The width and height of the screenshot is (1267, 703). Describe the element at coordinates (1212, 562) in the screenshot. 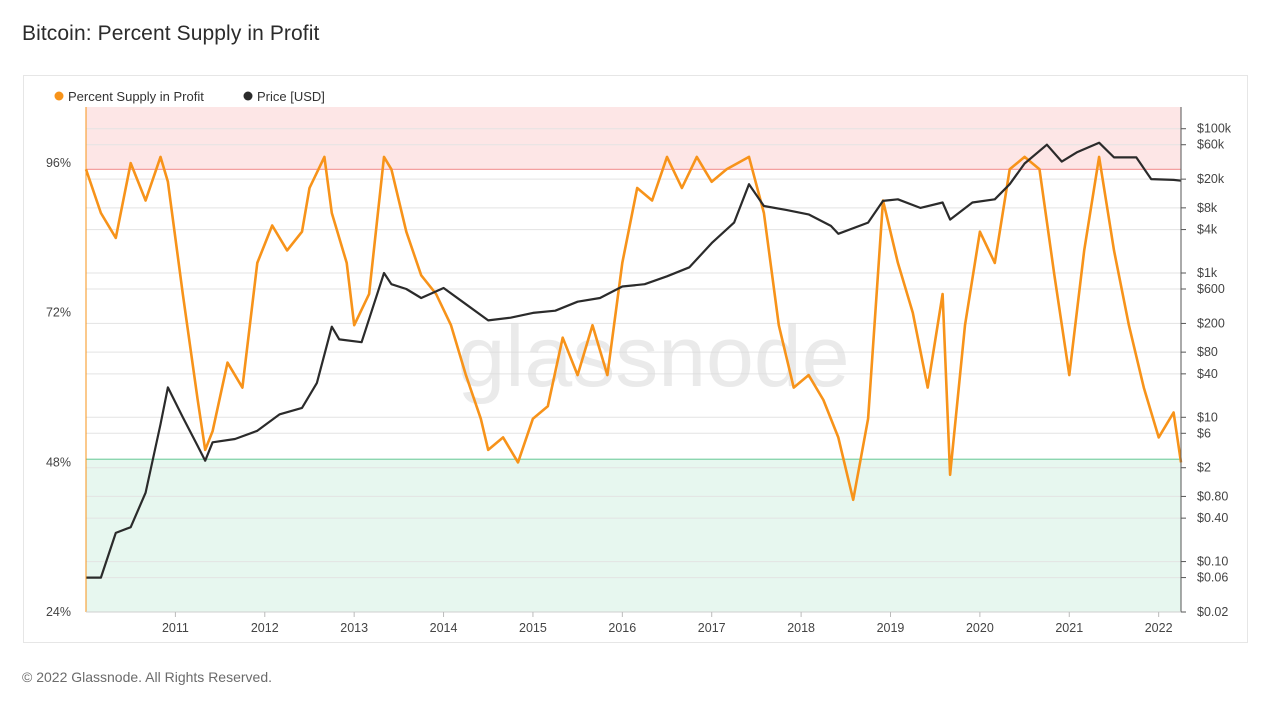

I see `right-axis-tick-label: $0.10` at that location.